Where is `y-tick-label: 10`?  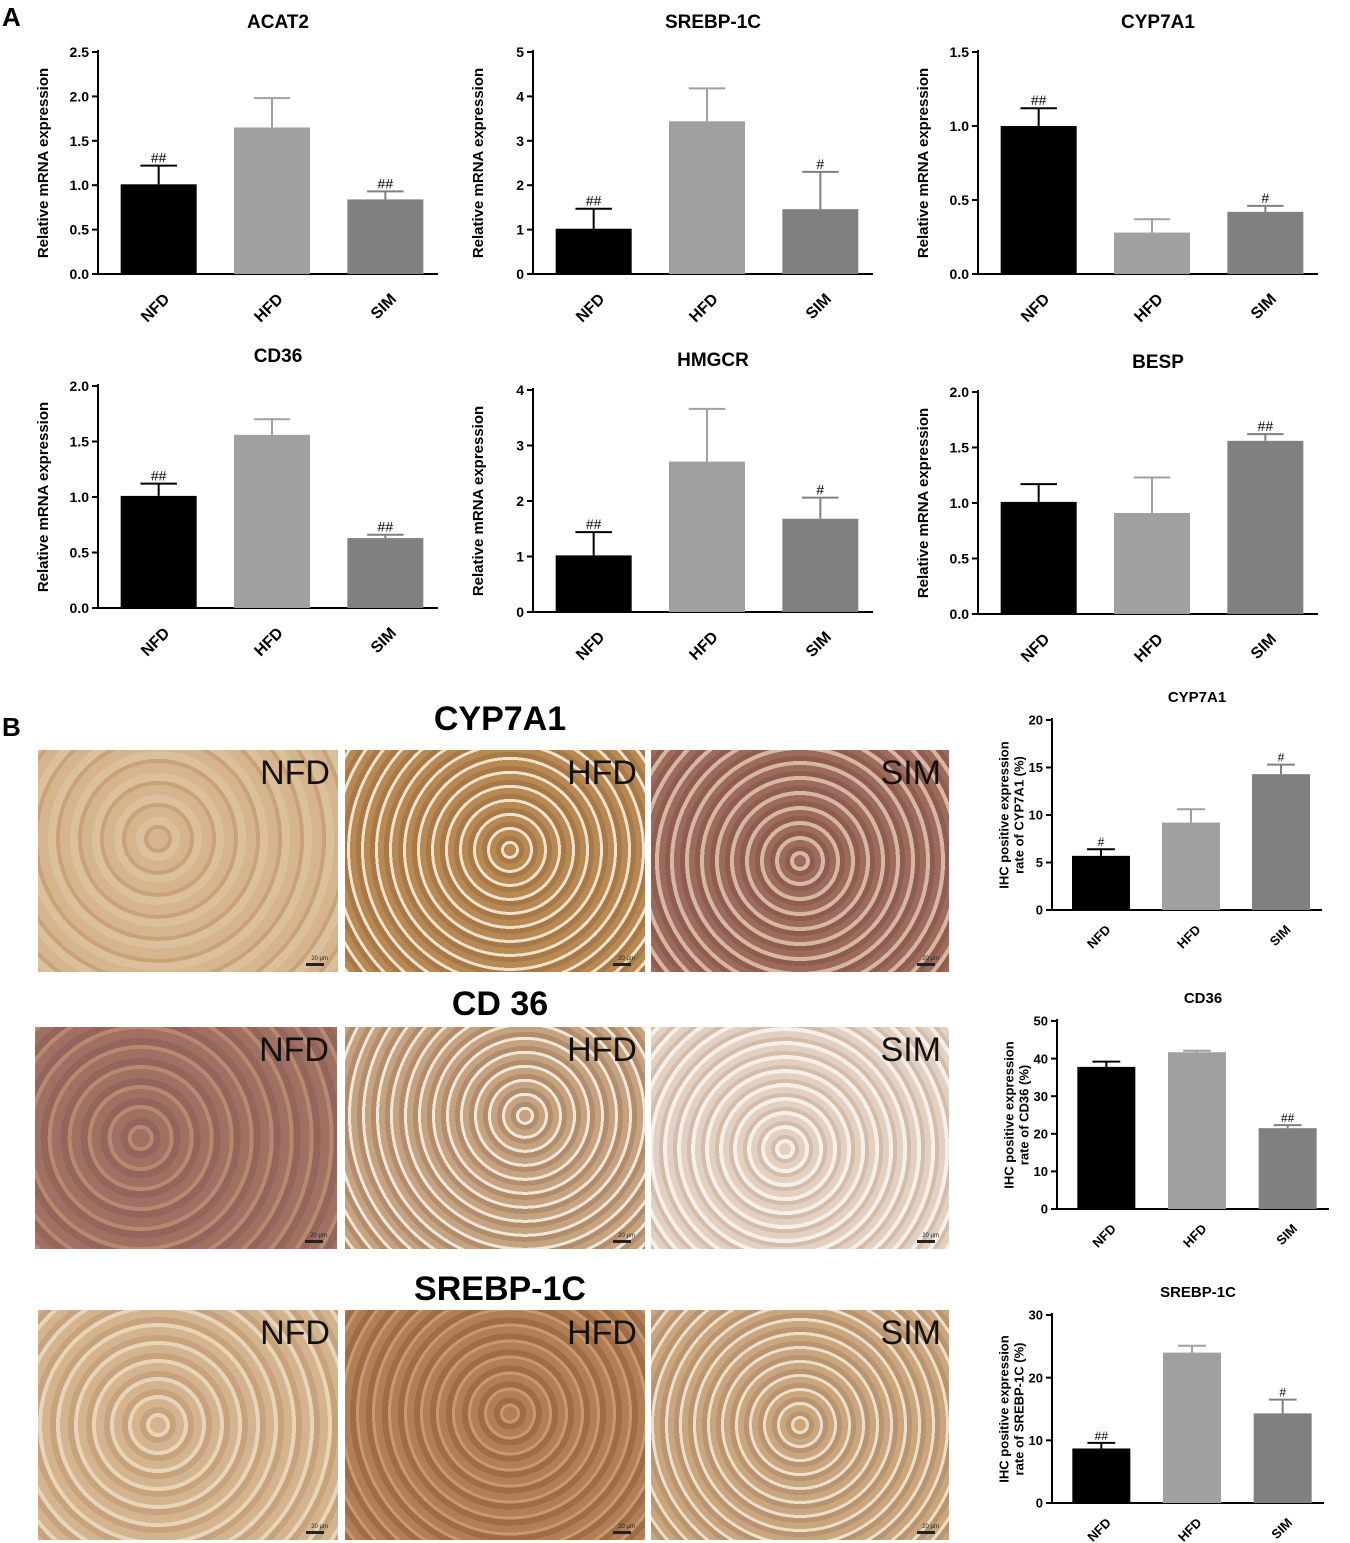 y-tick-label: 10 is located at coordinates (1041, 1171).